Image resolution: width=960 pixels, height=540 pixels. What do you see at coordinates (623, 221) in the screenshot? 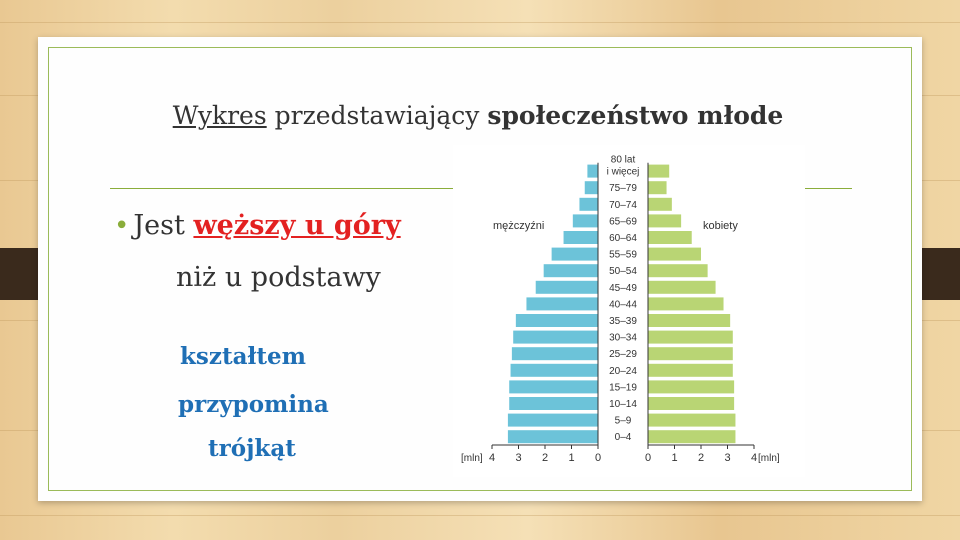
I see `age-label: 65–69` at bounding box center [623, 221].